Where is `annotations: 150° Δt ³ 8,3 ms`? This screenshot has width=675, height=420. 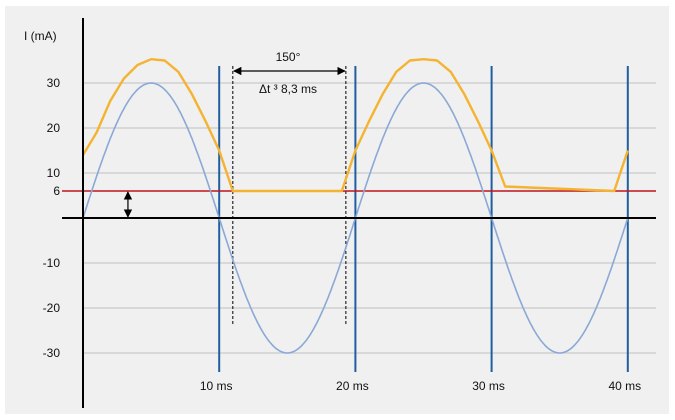
annotations: 150° Δt ³ 8,3 ms is located at coordinates (234, 134).